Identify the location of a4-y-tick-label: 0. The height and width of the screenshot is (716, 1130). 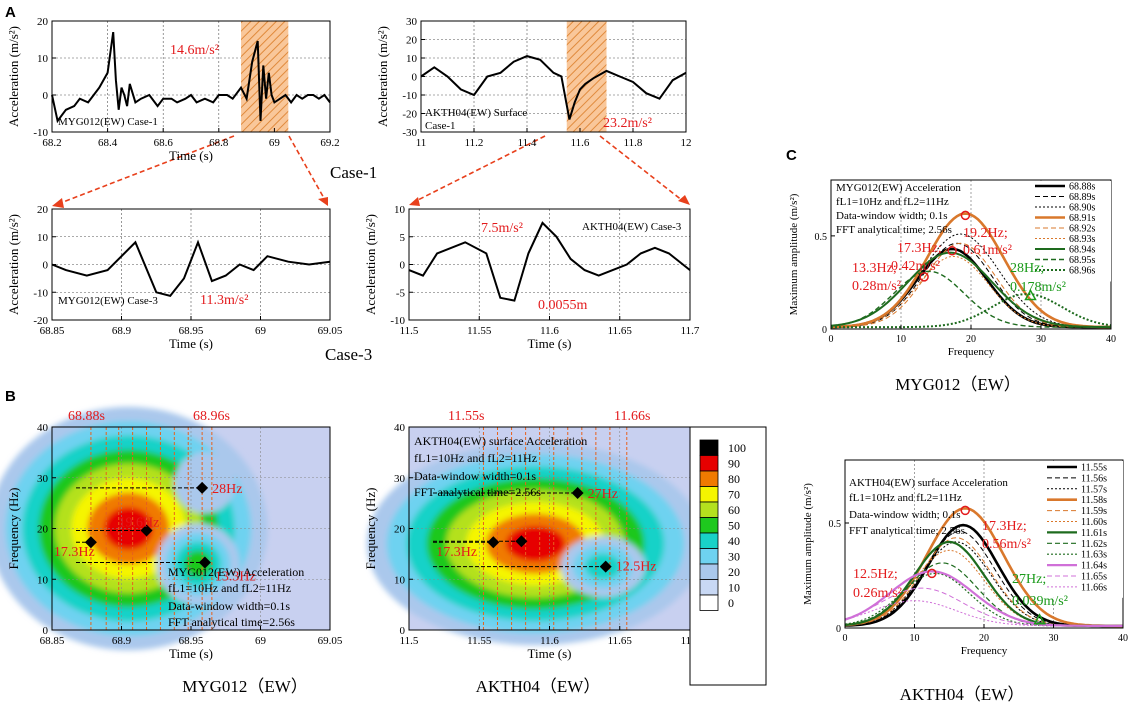
(403, 266).